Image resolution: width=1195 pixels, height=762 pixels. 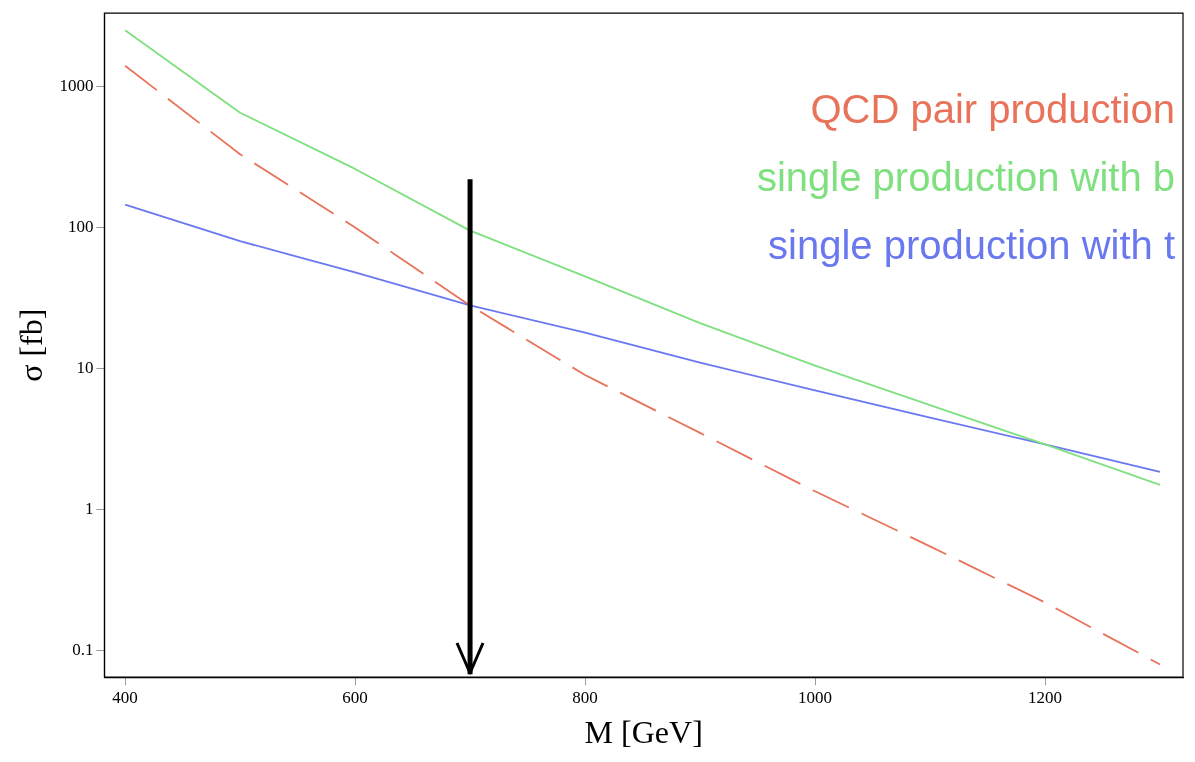 I want to click on text: single production with t, so click(x=971, y=245).